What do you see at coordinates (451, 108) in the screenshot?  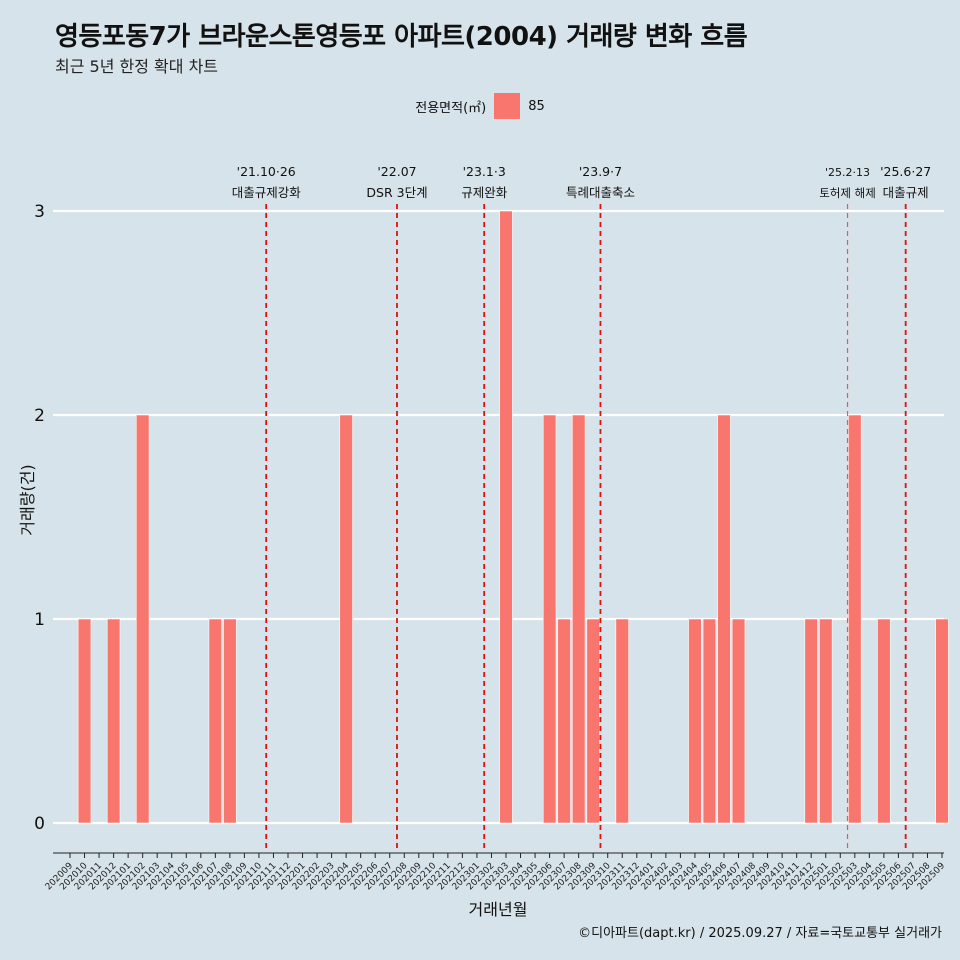 I see `legend-title: 전용면적(㎡)` at bounding box center [451, 108].